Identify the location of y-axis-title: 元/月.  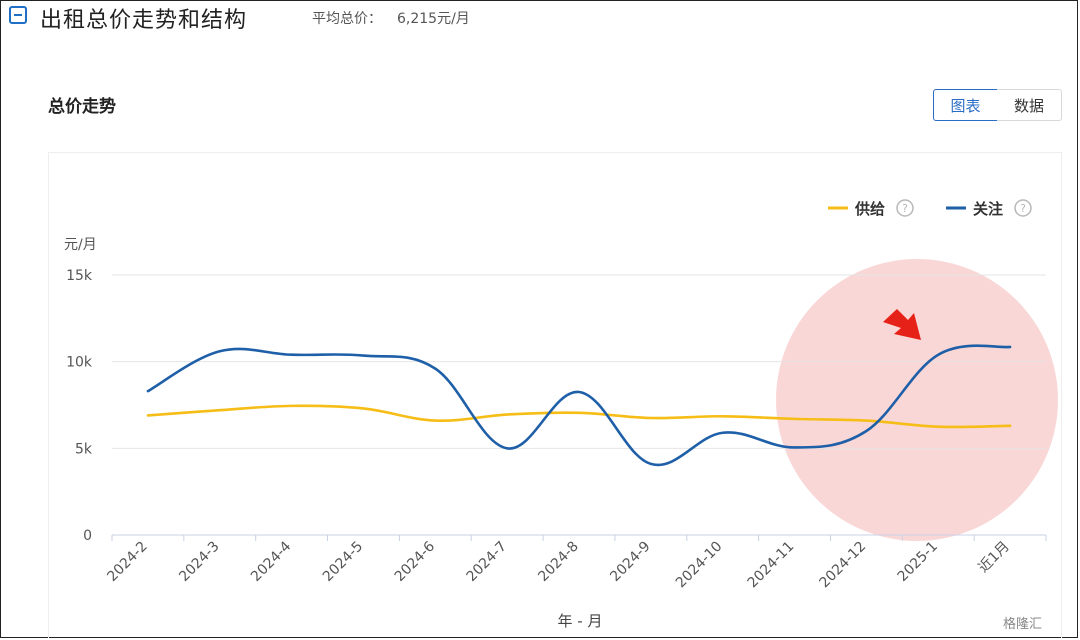
(80, 245).